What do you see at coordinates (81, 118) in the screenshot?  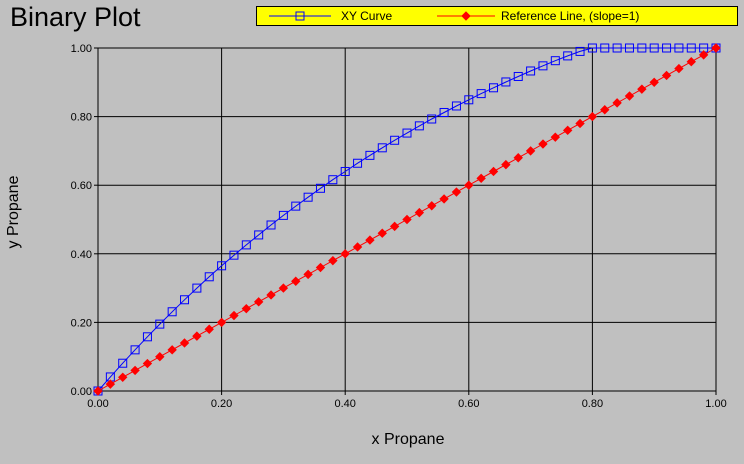 I see `y-tick-label: 0.80` at bounding box center [81, 118].